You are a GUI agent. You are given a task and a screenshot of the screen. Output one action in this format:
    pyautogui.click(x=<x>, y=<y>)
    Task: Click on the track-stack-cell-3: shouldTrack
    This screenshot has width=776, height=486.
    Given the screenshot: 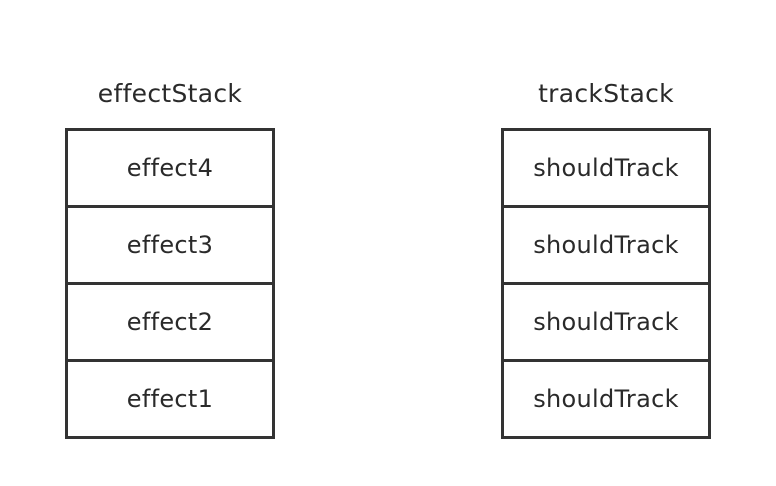 What is the action you would take?
    pyautogui.click(x=606, y=323)
    